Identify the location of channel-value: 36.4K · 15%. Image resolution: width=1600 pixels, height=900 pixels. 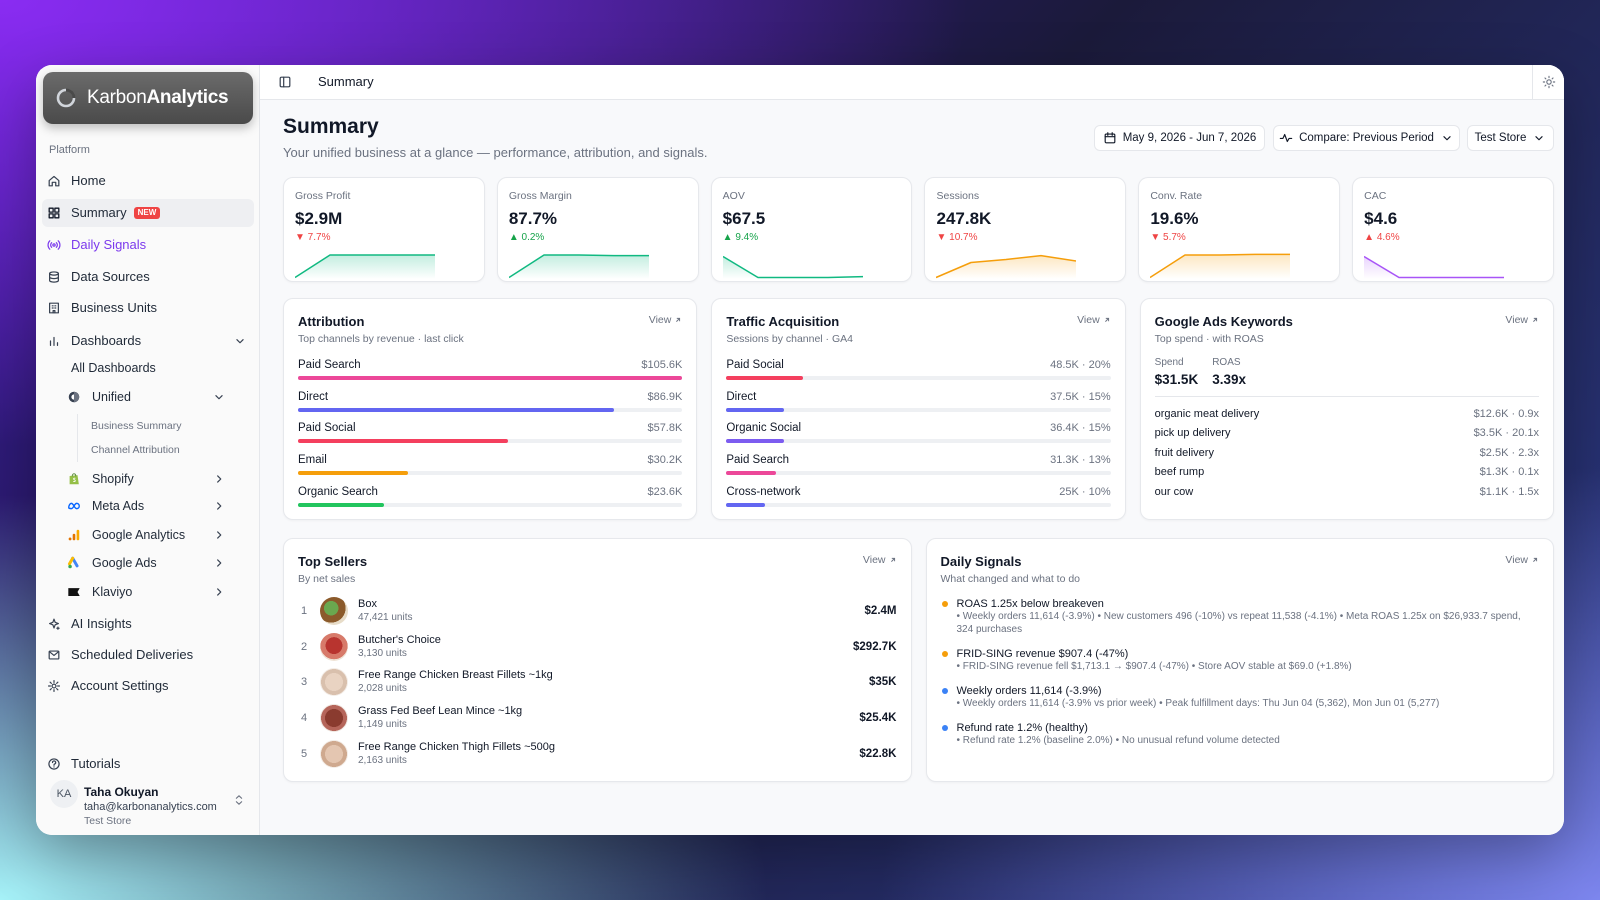
(1080, 428).